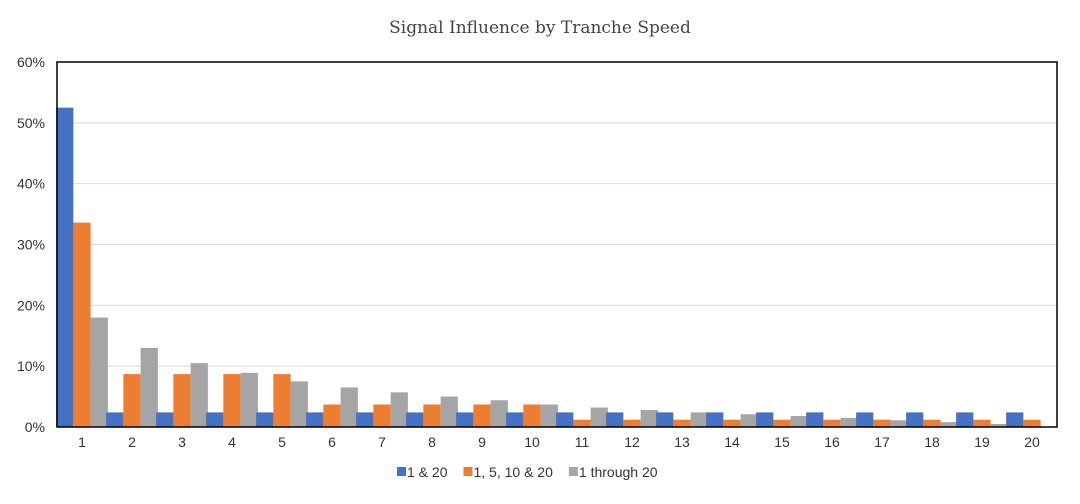 Image resolution: width=1080 pixels, height=504 pixels. Describe the element at coordinates (31, 184) in the screenshot. I see `y-tick-label: 40%` at that location.